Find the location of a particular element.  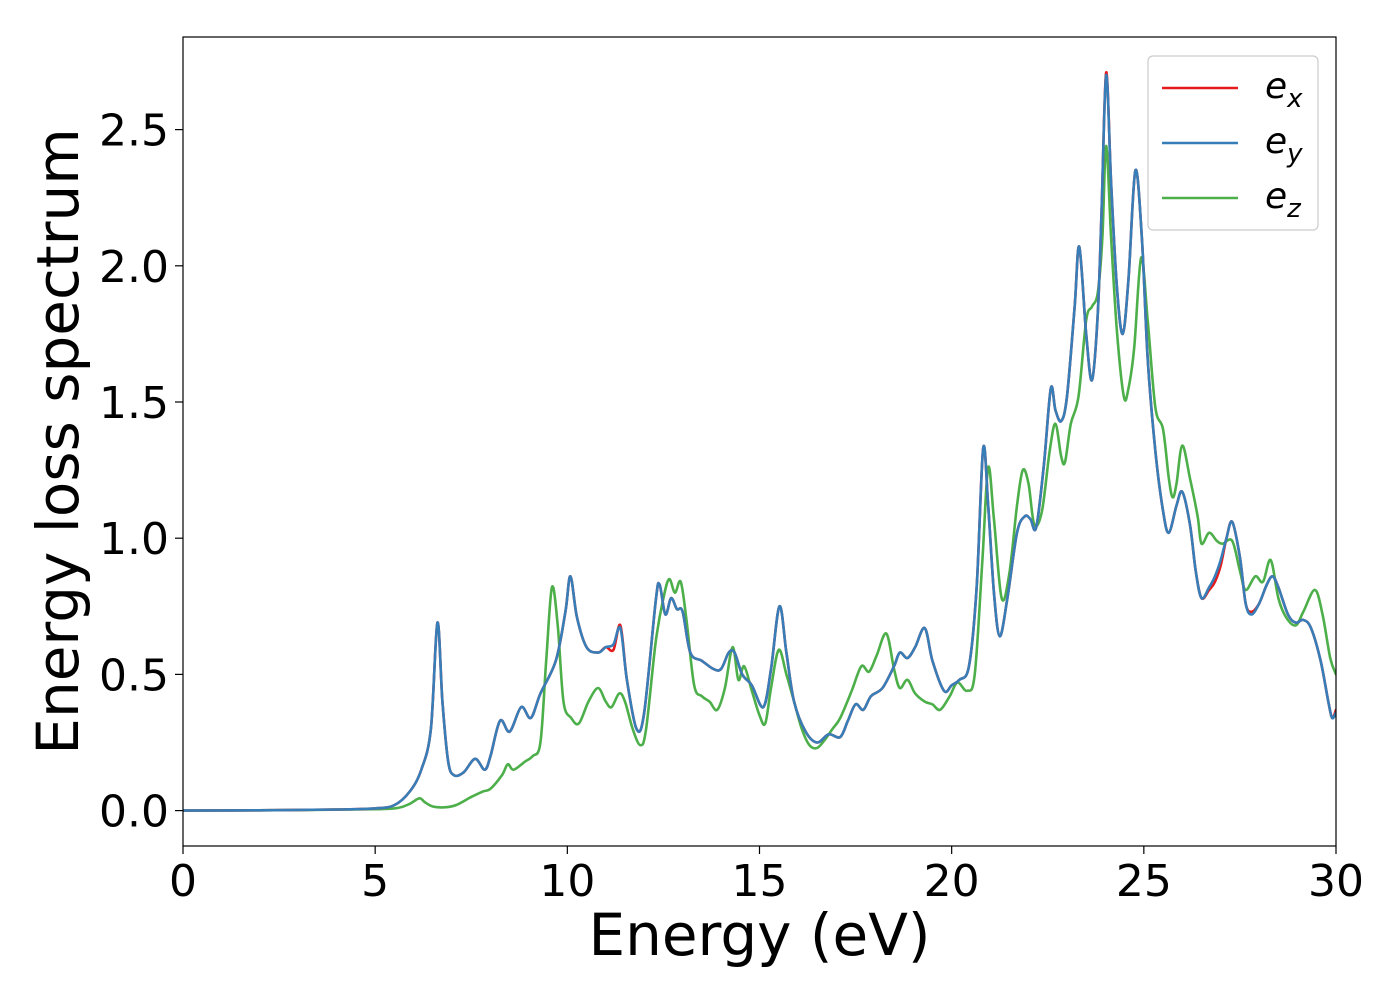

legend-item-e-y: ey is located at coordinates (1232, 145).